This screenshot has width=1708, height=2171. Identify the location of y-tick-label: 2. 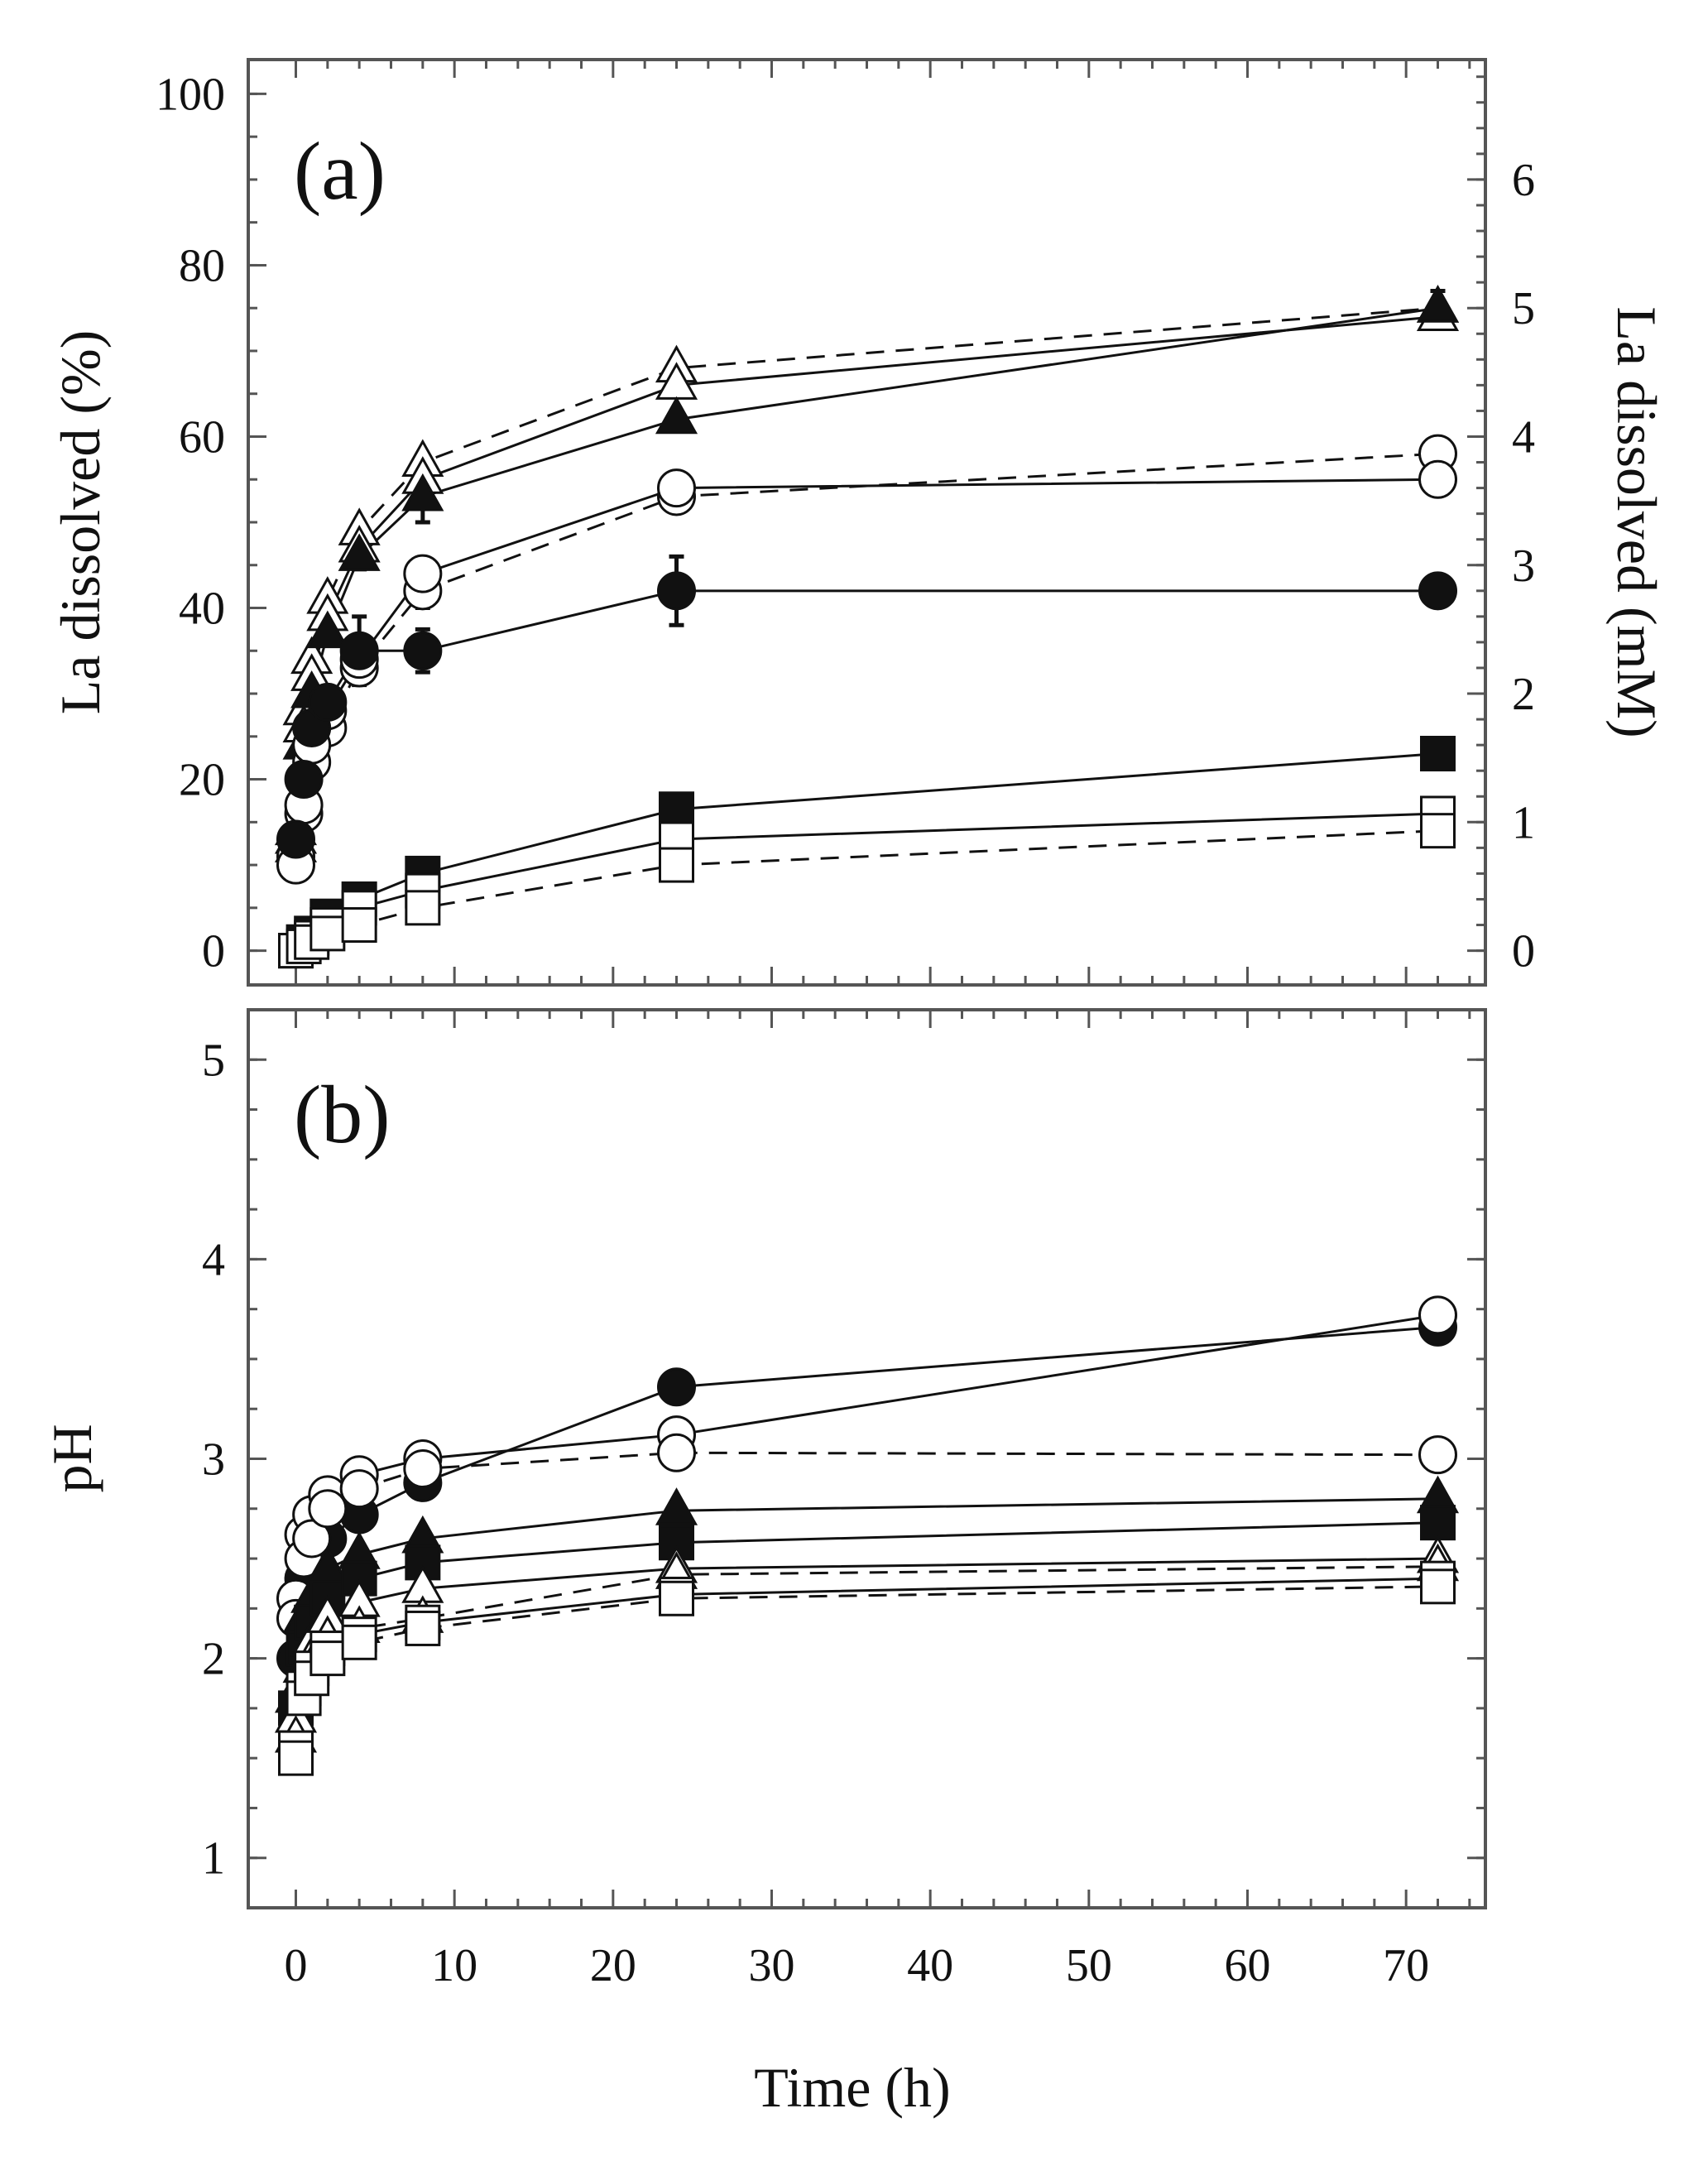
(213, 1659).